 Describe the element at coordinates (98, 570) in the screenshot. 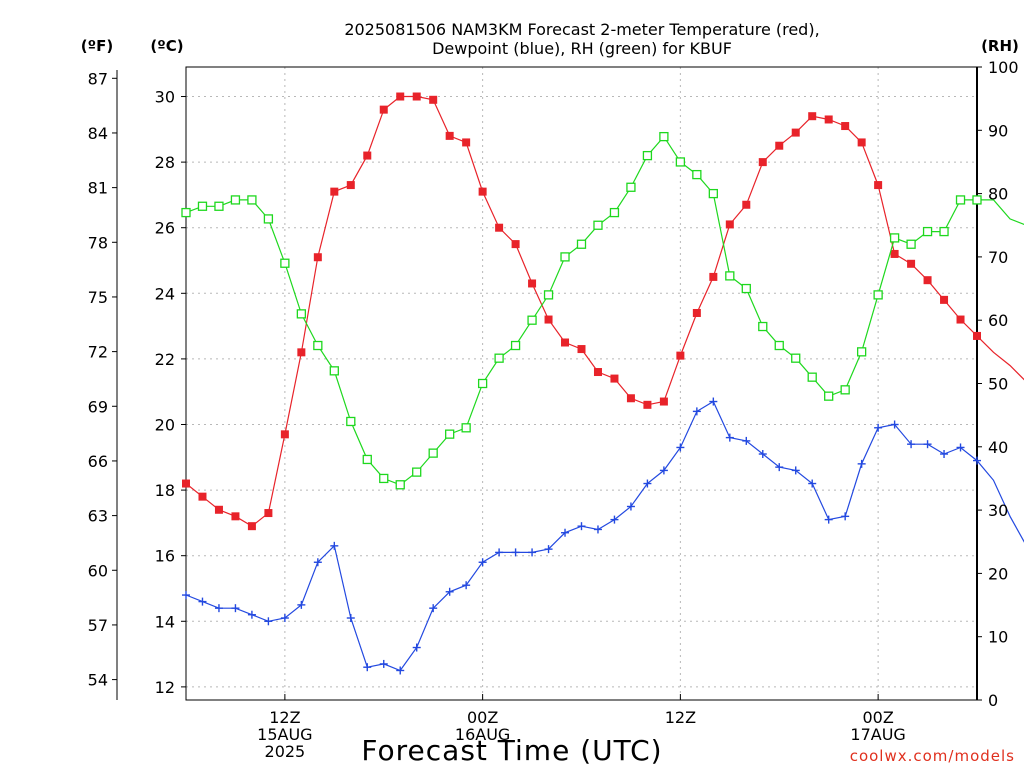

I see `f-tick-label: 60` at that location.